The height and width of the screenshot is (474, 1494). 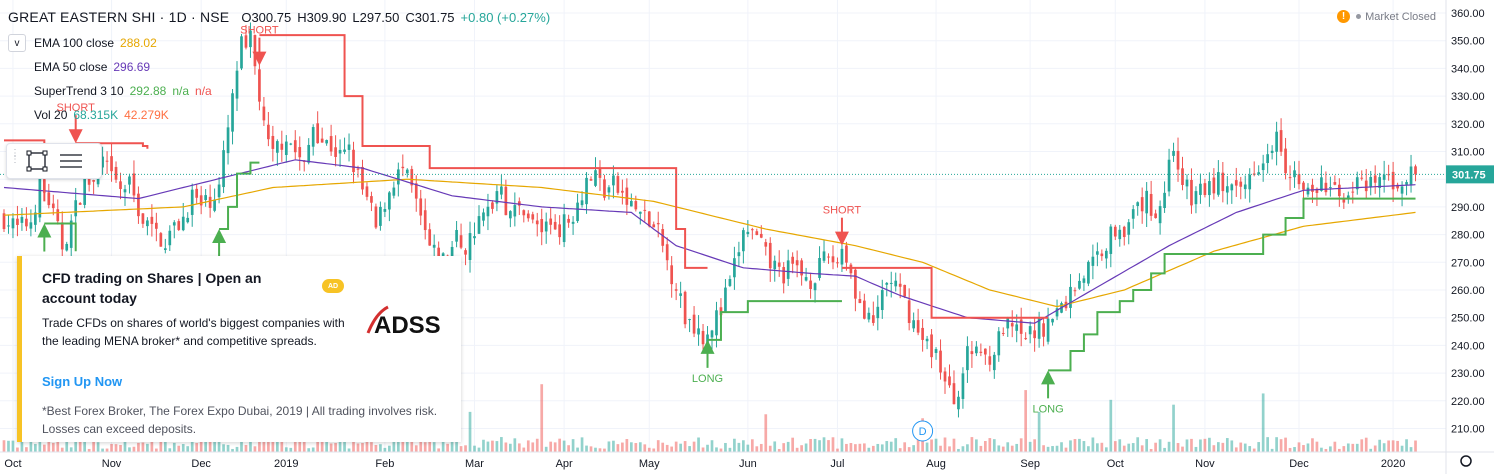 I want to click on symbol-name: GREAT EASTERN SHI · 1D · NSE, so click(x=119, y=17).